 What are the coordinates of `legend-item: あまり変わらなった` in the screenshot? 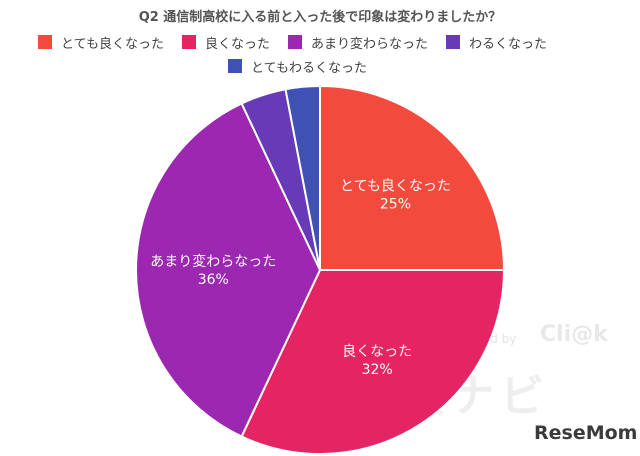 It's located at (357, 42).